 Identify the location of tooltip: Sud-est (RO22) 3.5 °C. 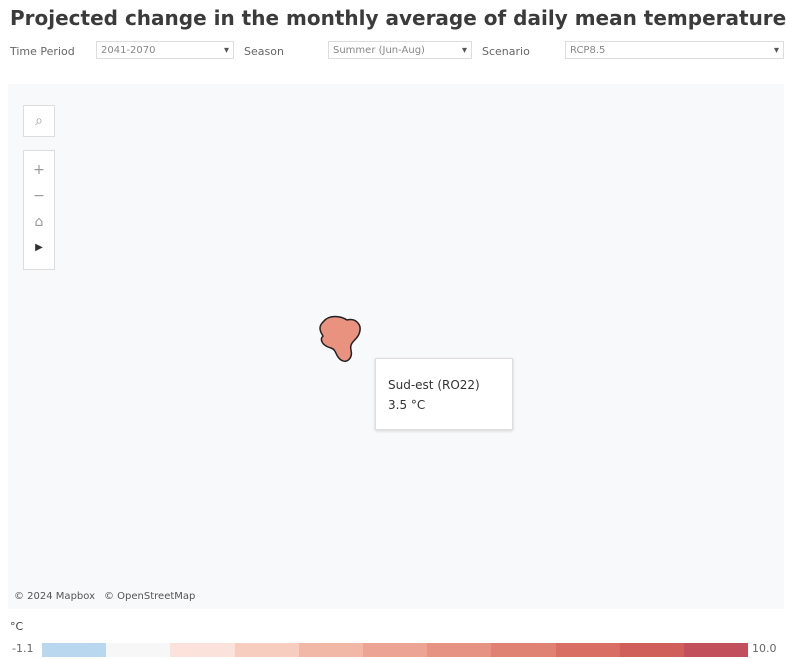
(444, 394).